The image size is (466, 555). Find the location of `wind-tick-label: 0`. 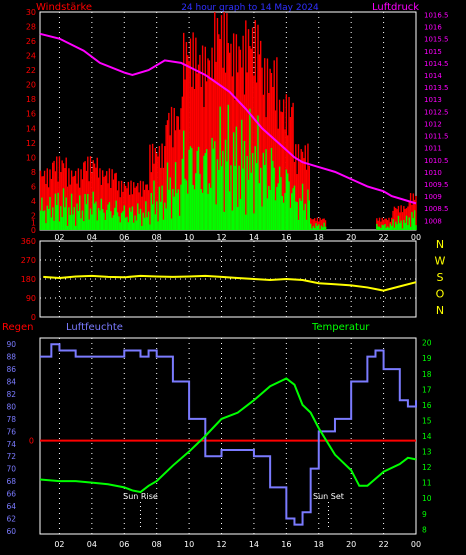

wind-tick-label: 0 is located at coordinates (33, 230).